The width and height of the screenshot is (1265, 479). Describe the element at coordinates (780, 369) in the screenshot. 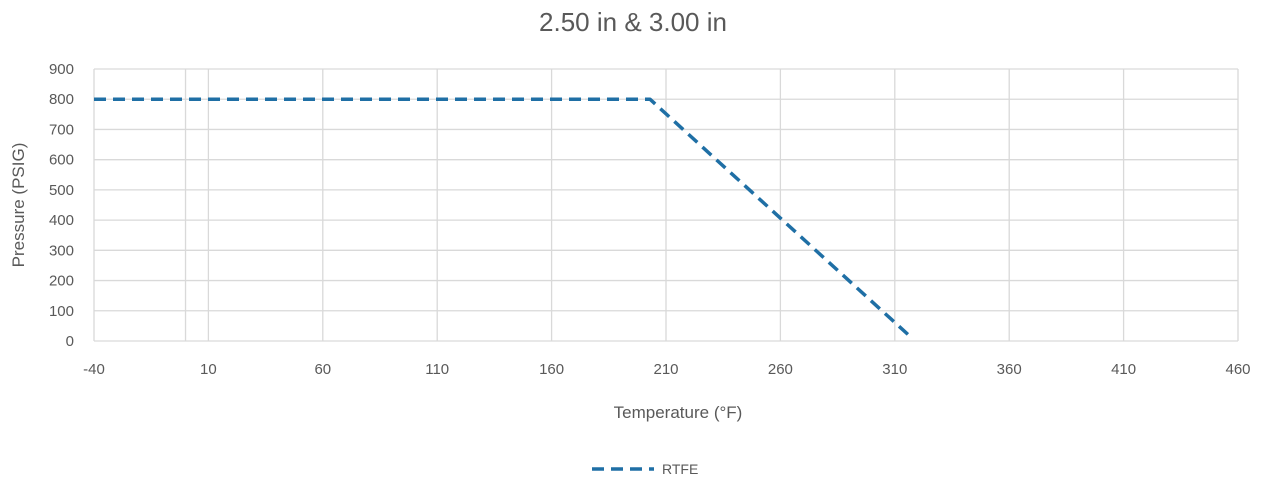

I see `x-tick-label: 260` at that location.